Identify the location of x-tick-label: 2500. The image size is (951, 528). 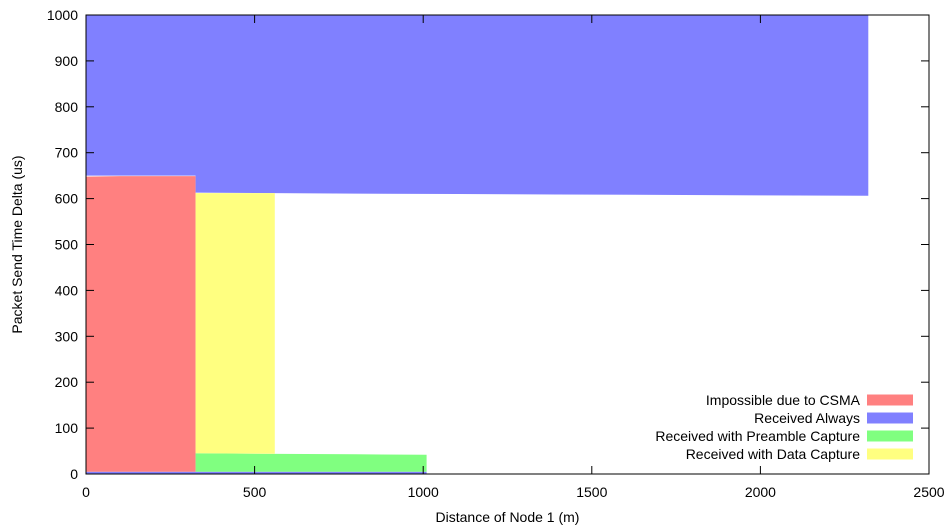
(928, 492).